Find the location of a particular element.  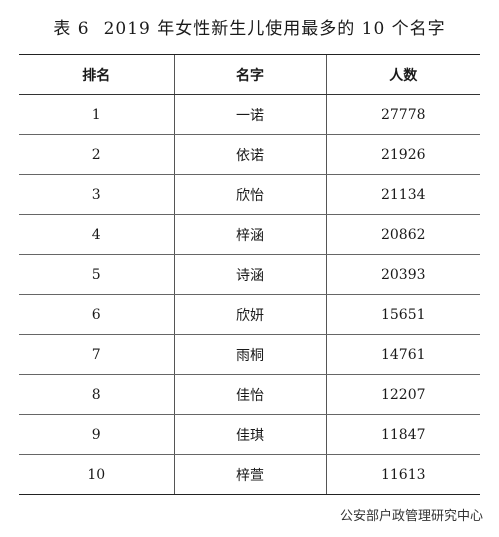

header-count: 人数 is located at coordinates (402, 74).